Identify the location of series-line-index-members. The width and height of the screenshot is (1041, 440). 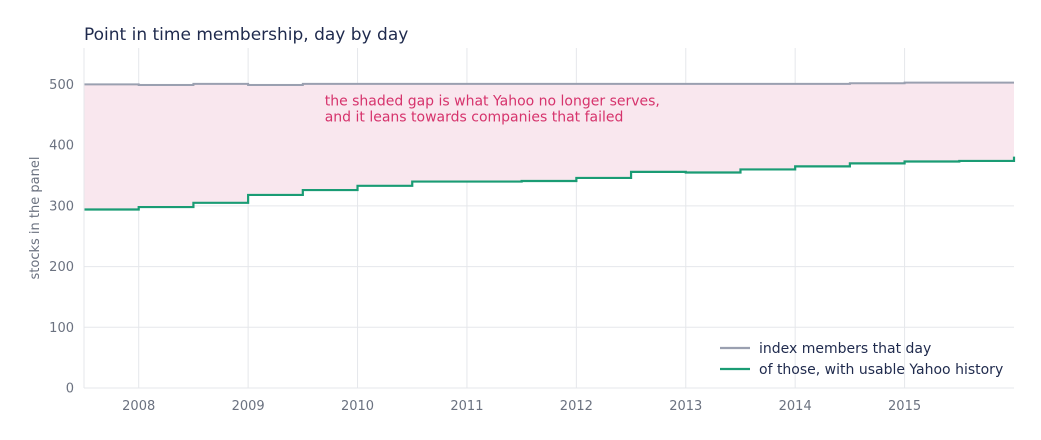
(549, 84).